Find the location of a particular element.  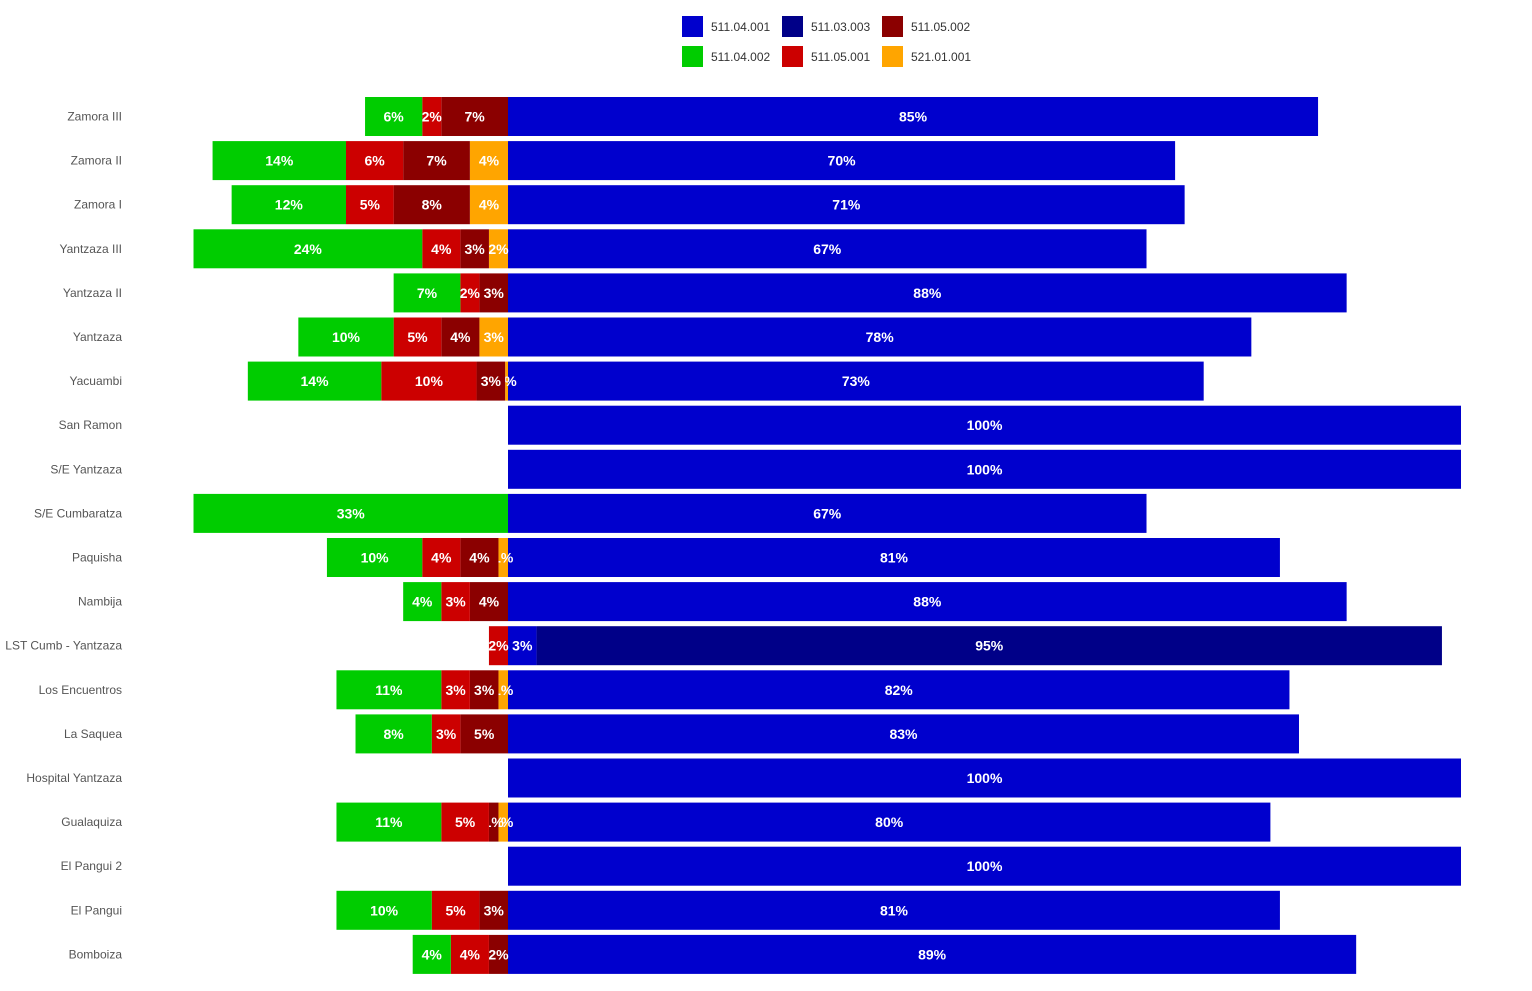

category-label: El Pangui is located at coordinates (96, 910).